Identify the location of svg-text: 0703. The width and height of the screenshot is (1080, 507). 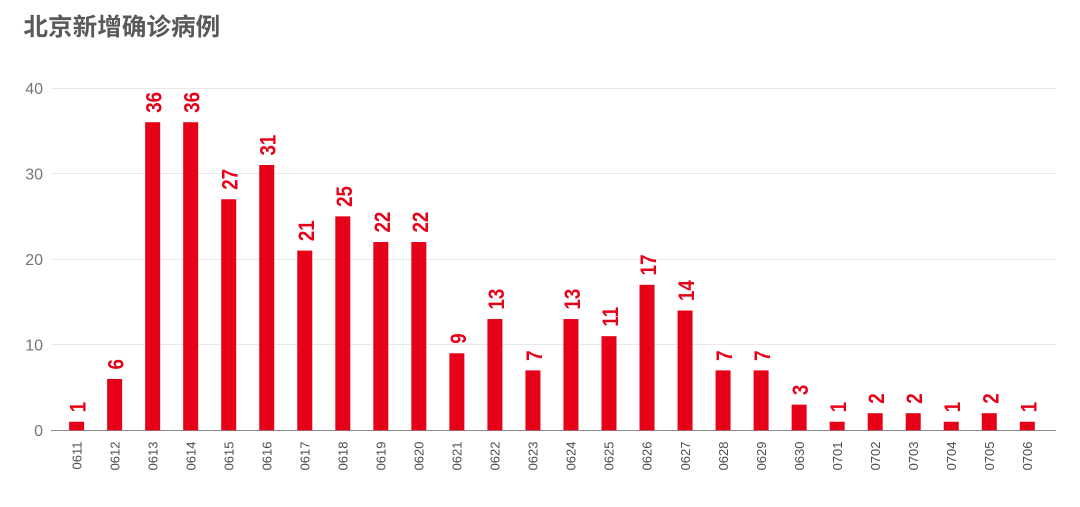
(913, 456).